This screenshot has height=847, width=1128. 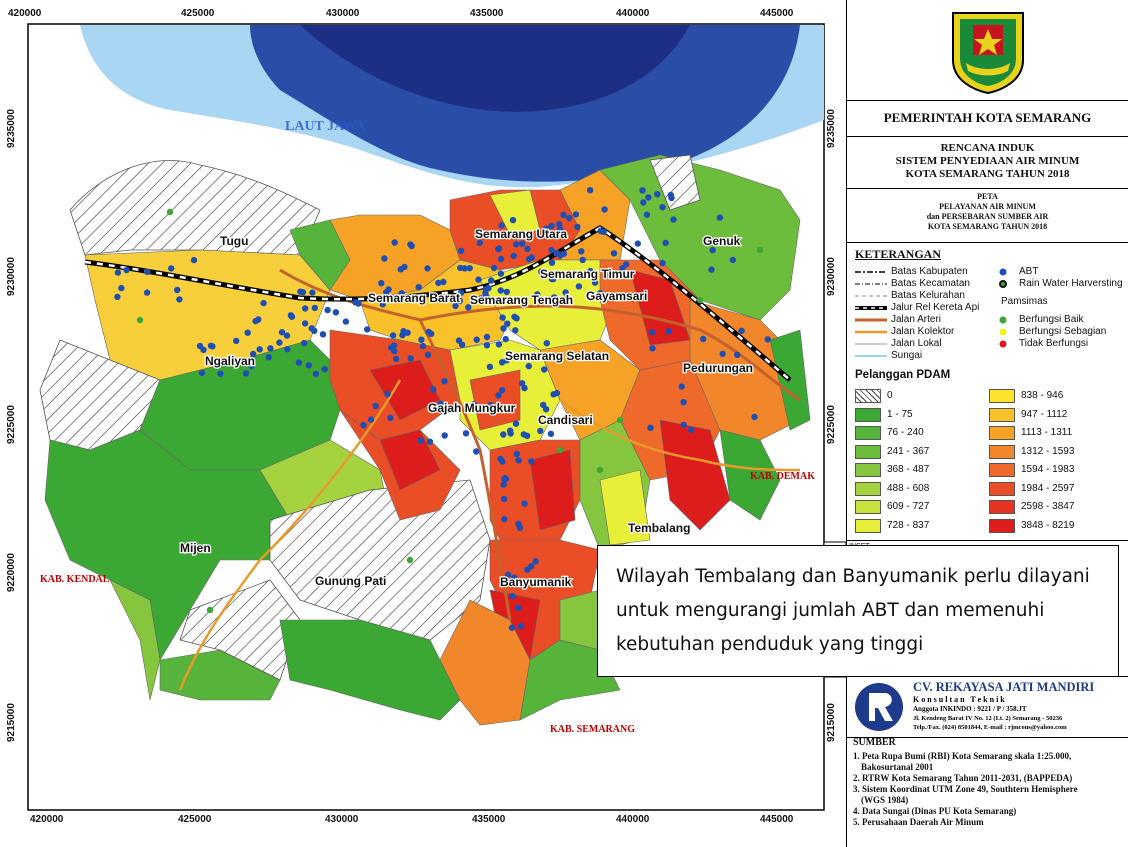 What do you see at coordinates (11, 722) in the screenshot?
I see `y-tick-left: 9215000` at bounding box center [11, 722].